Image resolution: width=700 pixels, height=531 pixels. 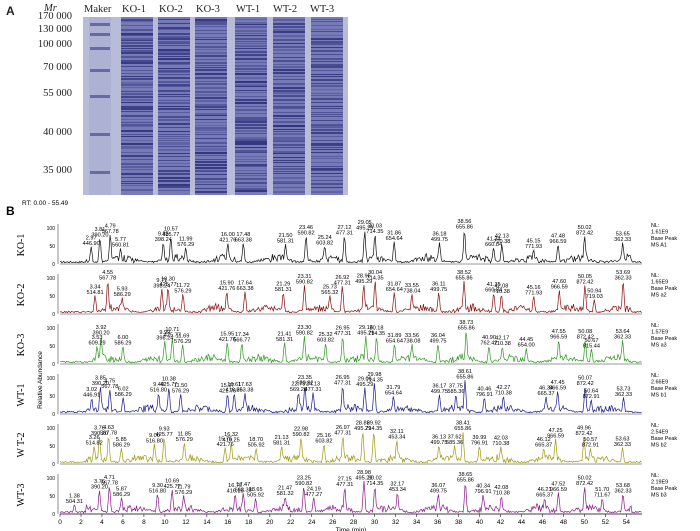 What do you see at coordinates (533, 247) in the screenshot?
I see `peak-mz-label: 771.93` at bounding box center [533, 247].